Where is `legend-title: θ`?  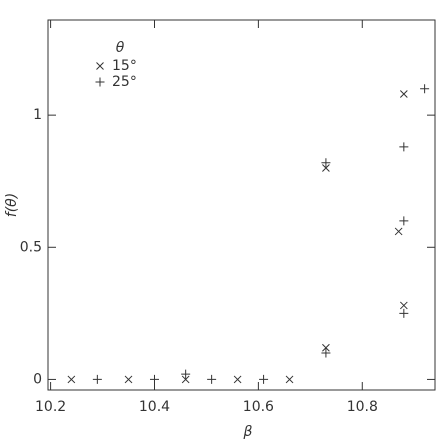
legend-title: θ is located at coordinates (120, 48).